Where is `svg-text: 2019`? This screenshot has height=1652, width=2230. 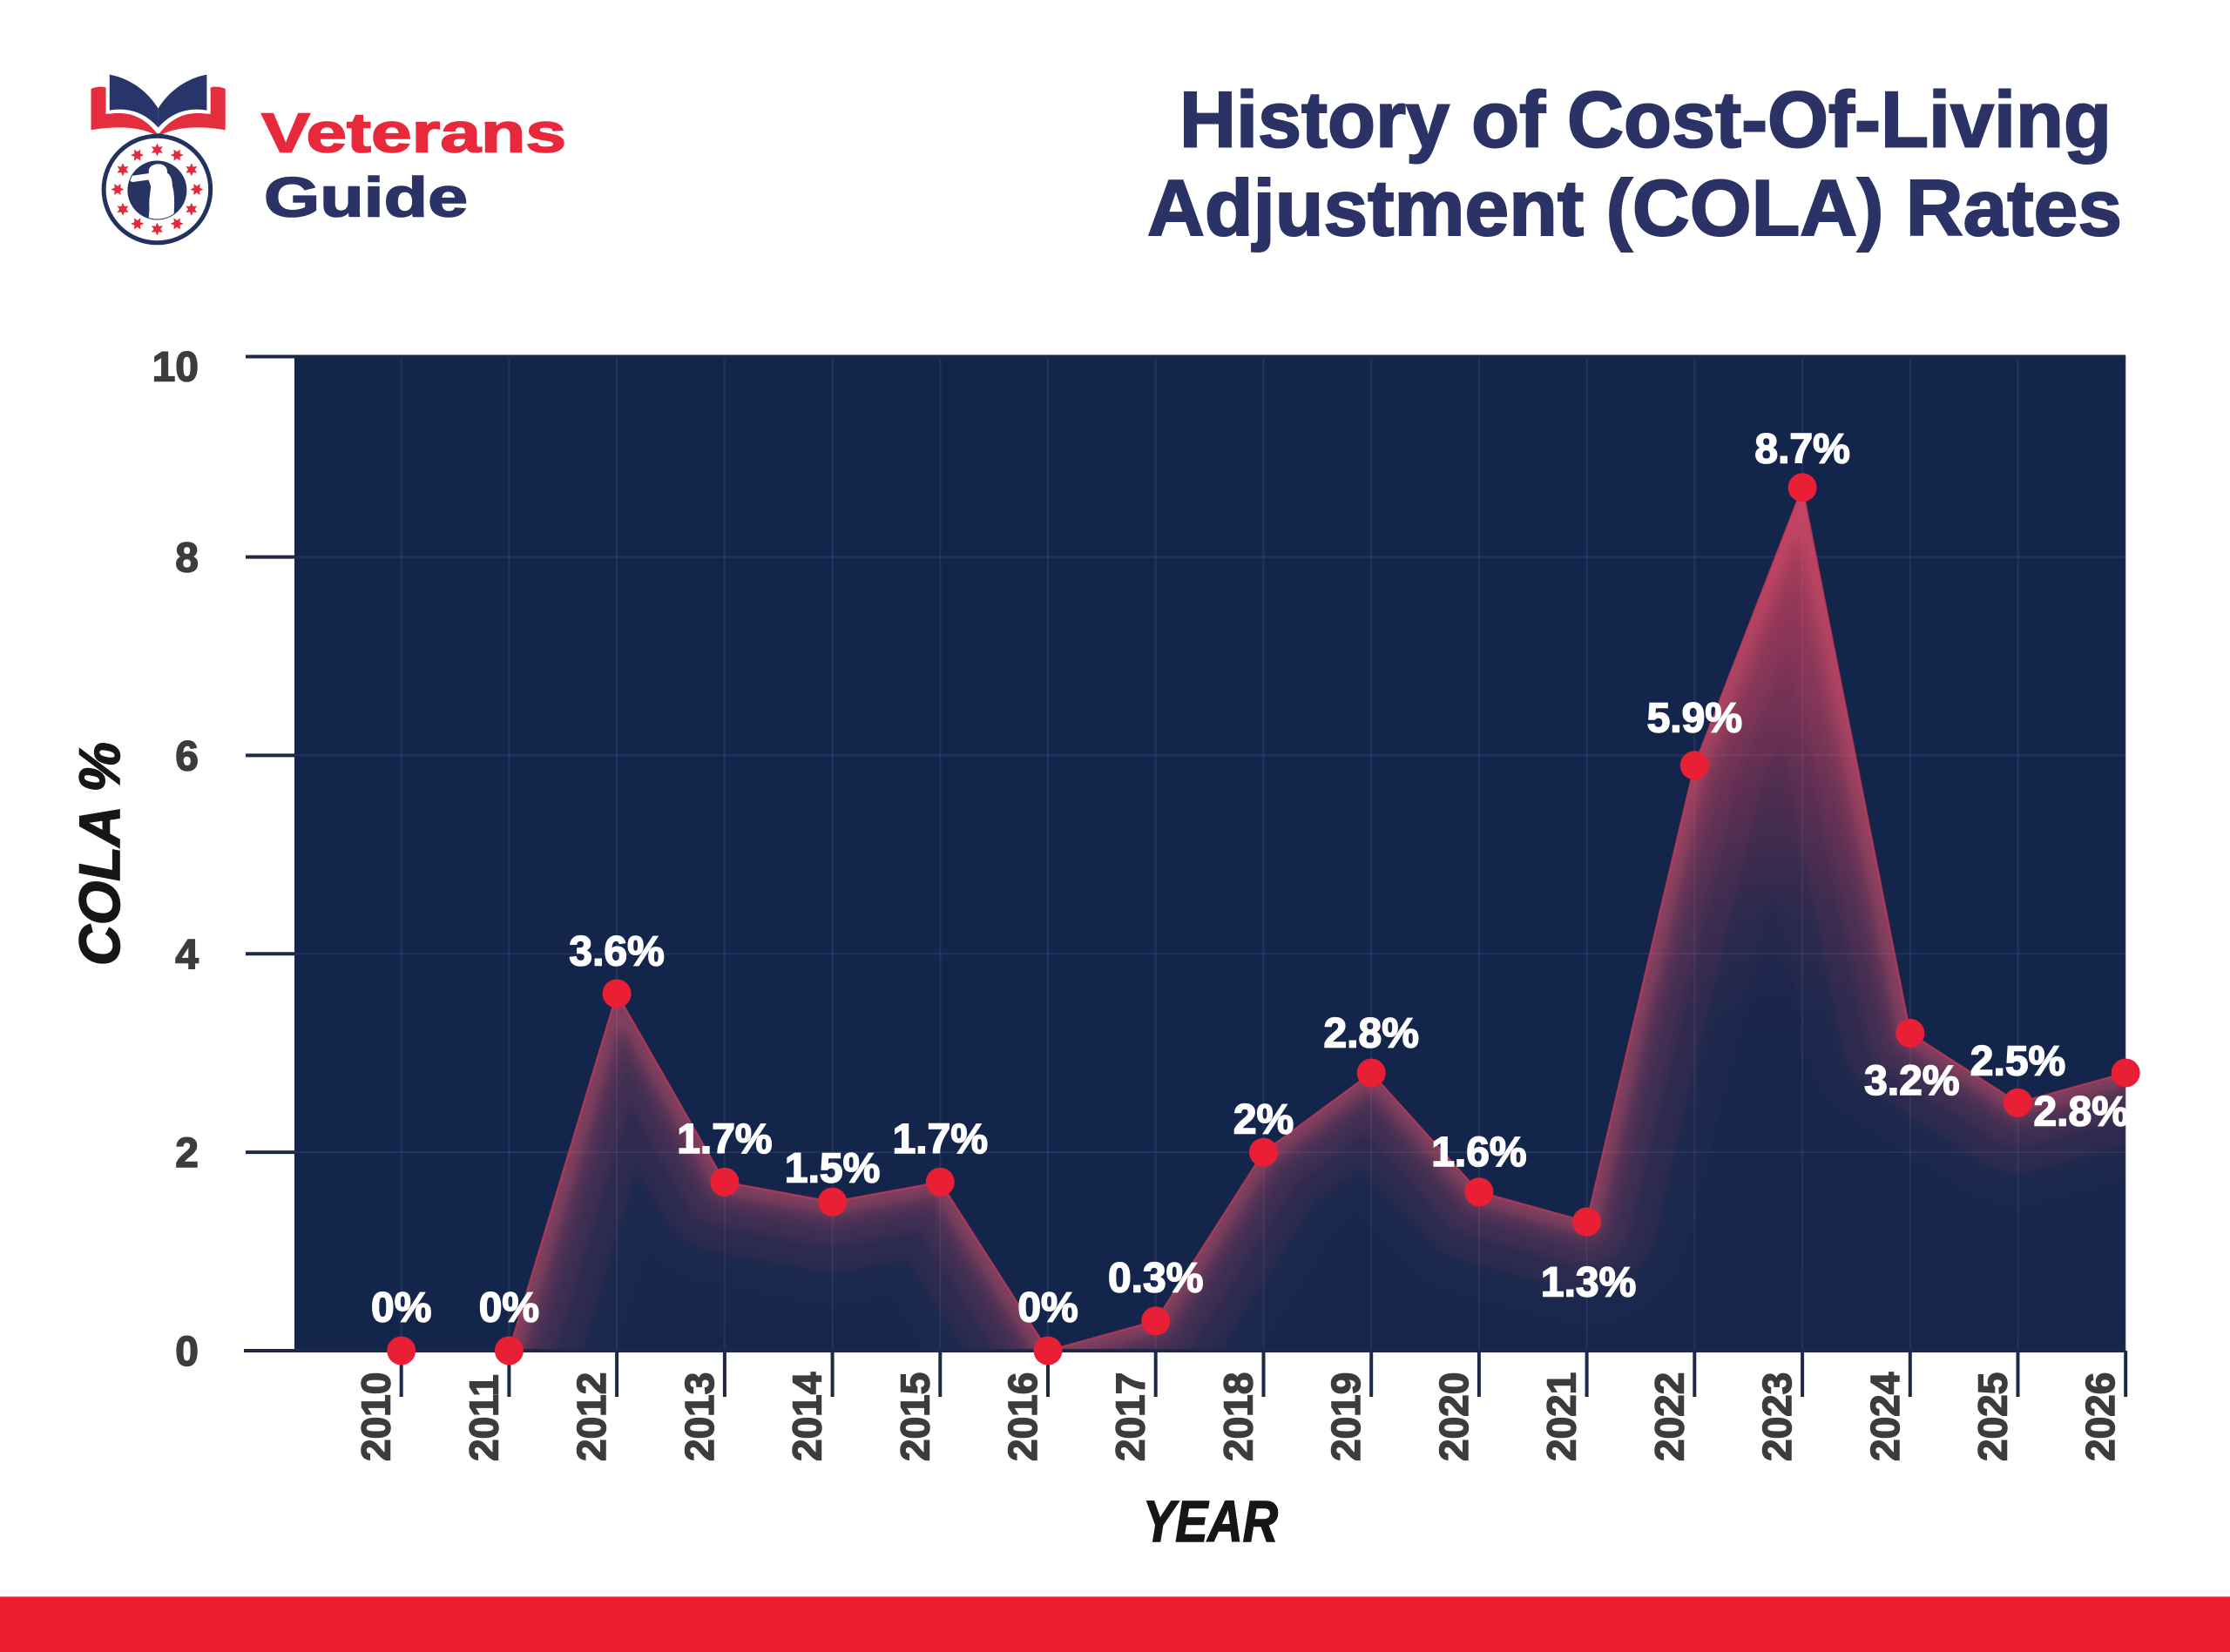
svg-text: 2019 is located at coordinates (1345, 1416).